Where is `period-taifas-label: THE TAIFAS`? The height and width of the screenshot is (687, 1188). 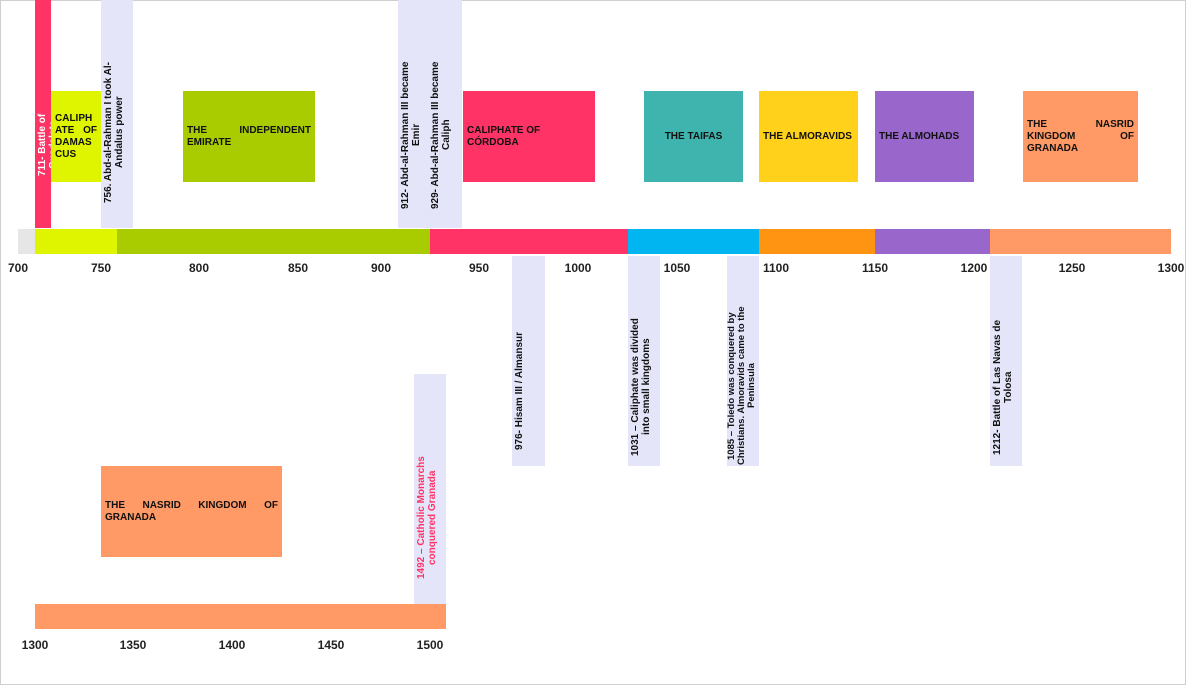
period-taifas-label: THE TAIFAS is located at coordinates (693, 136).